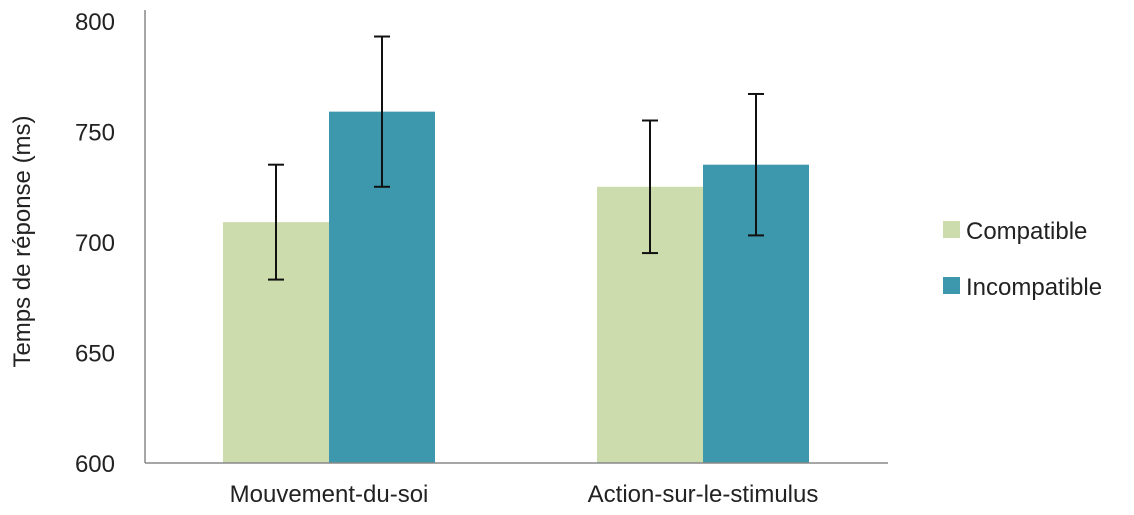 The height and width of the screenshot is (515, 1134). Describe the element at coordinates (95, 22) in the screenshot. I see `y-tick-label: 800` at that location.